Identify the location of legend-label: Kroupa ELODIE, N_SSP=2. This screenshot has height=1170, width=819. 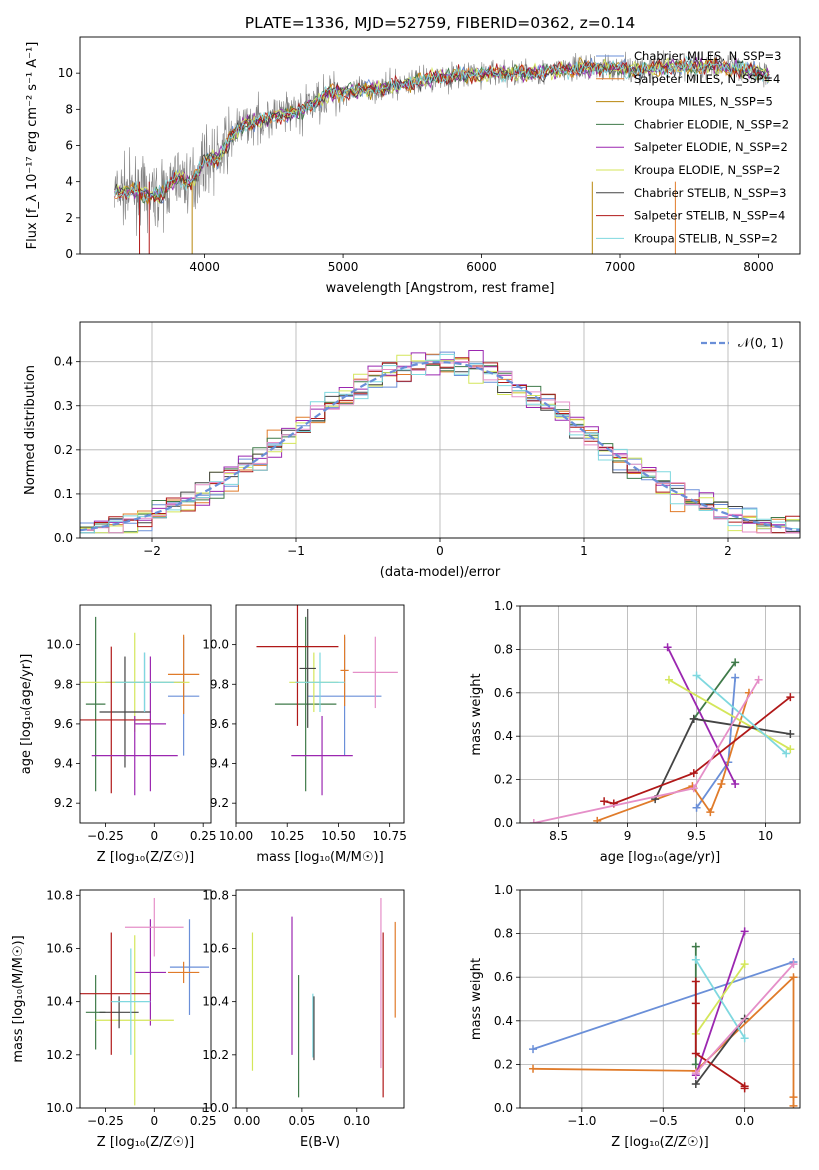
(707, 170).